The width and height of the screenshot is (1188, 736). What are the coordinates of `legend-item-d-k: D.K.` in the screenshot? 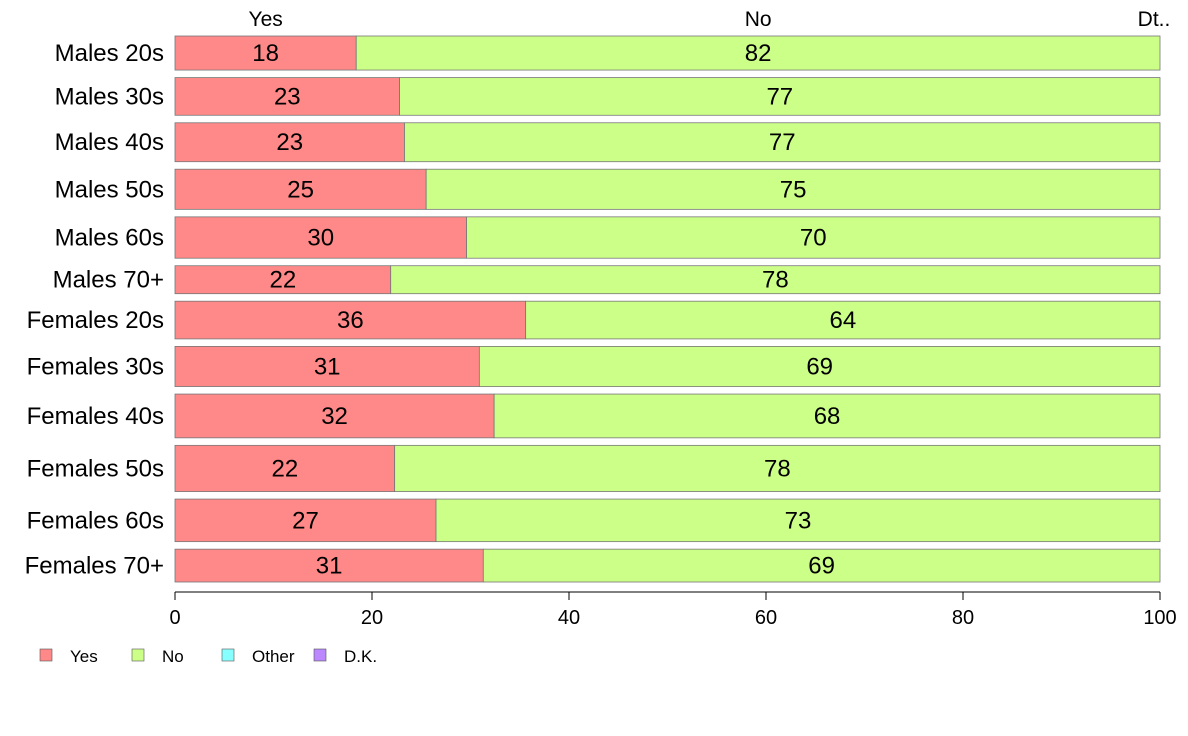 It's located at (345, 656).